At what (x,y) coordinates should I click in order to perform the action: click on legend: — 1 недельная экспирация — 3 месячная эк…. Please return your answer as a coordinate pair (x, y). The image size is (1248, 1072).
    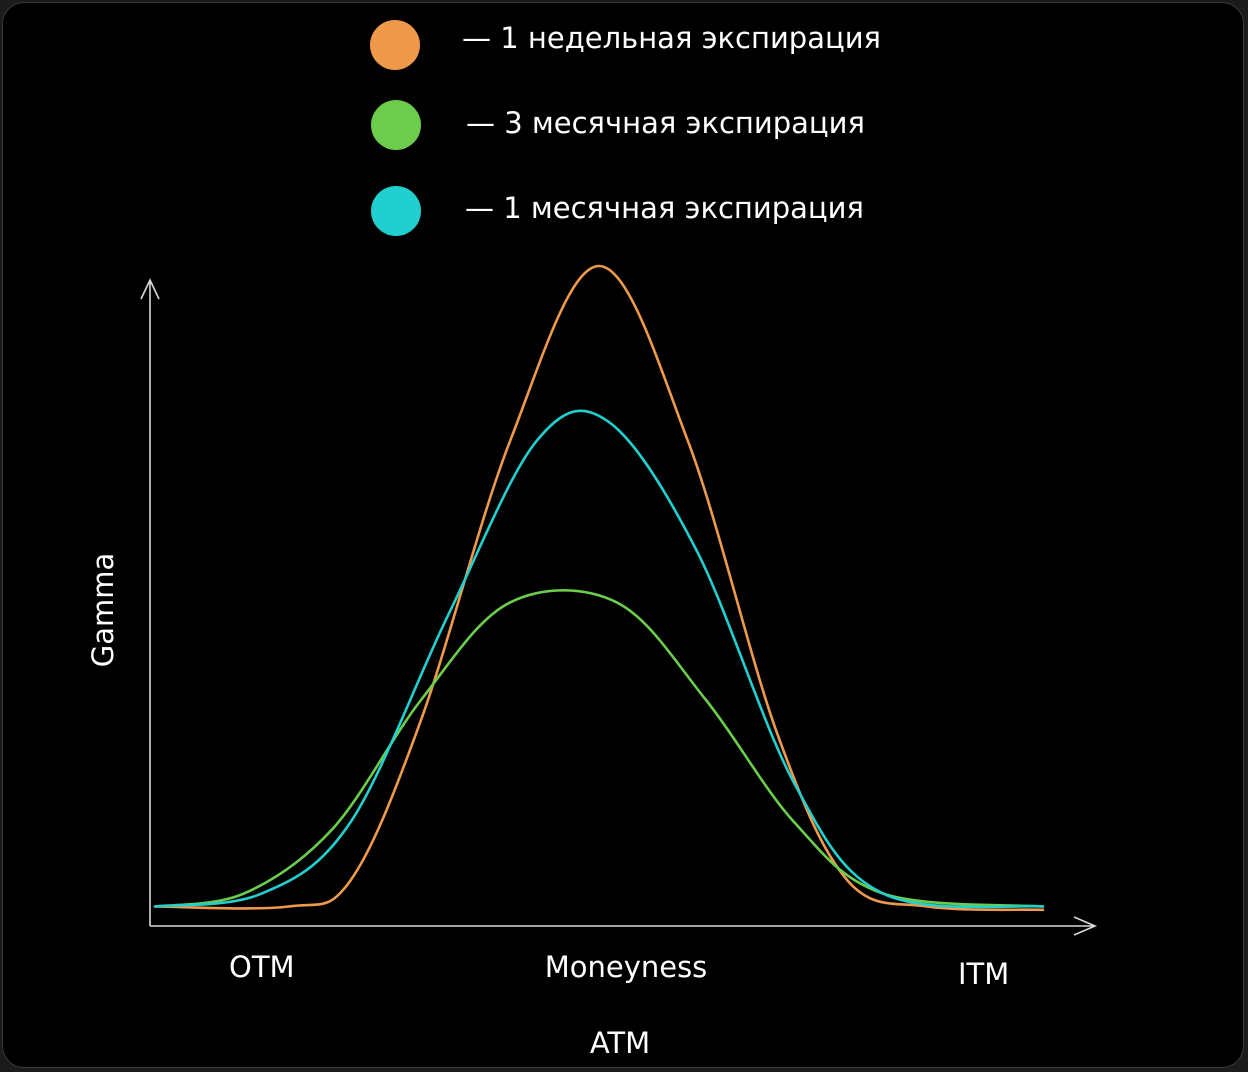
    Looking at the image, I should click on (625, 128).